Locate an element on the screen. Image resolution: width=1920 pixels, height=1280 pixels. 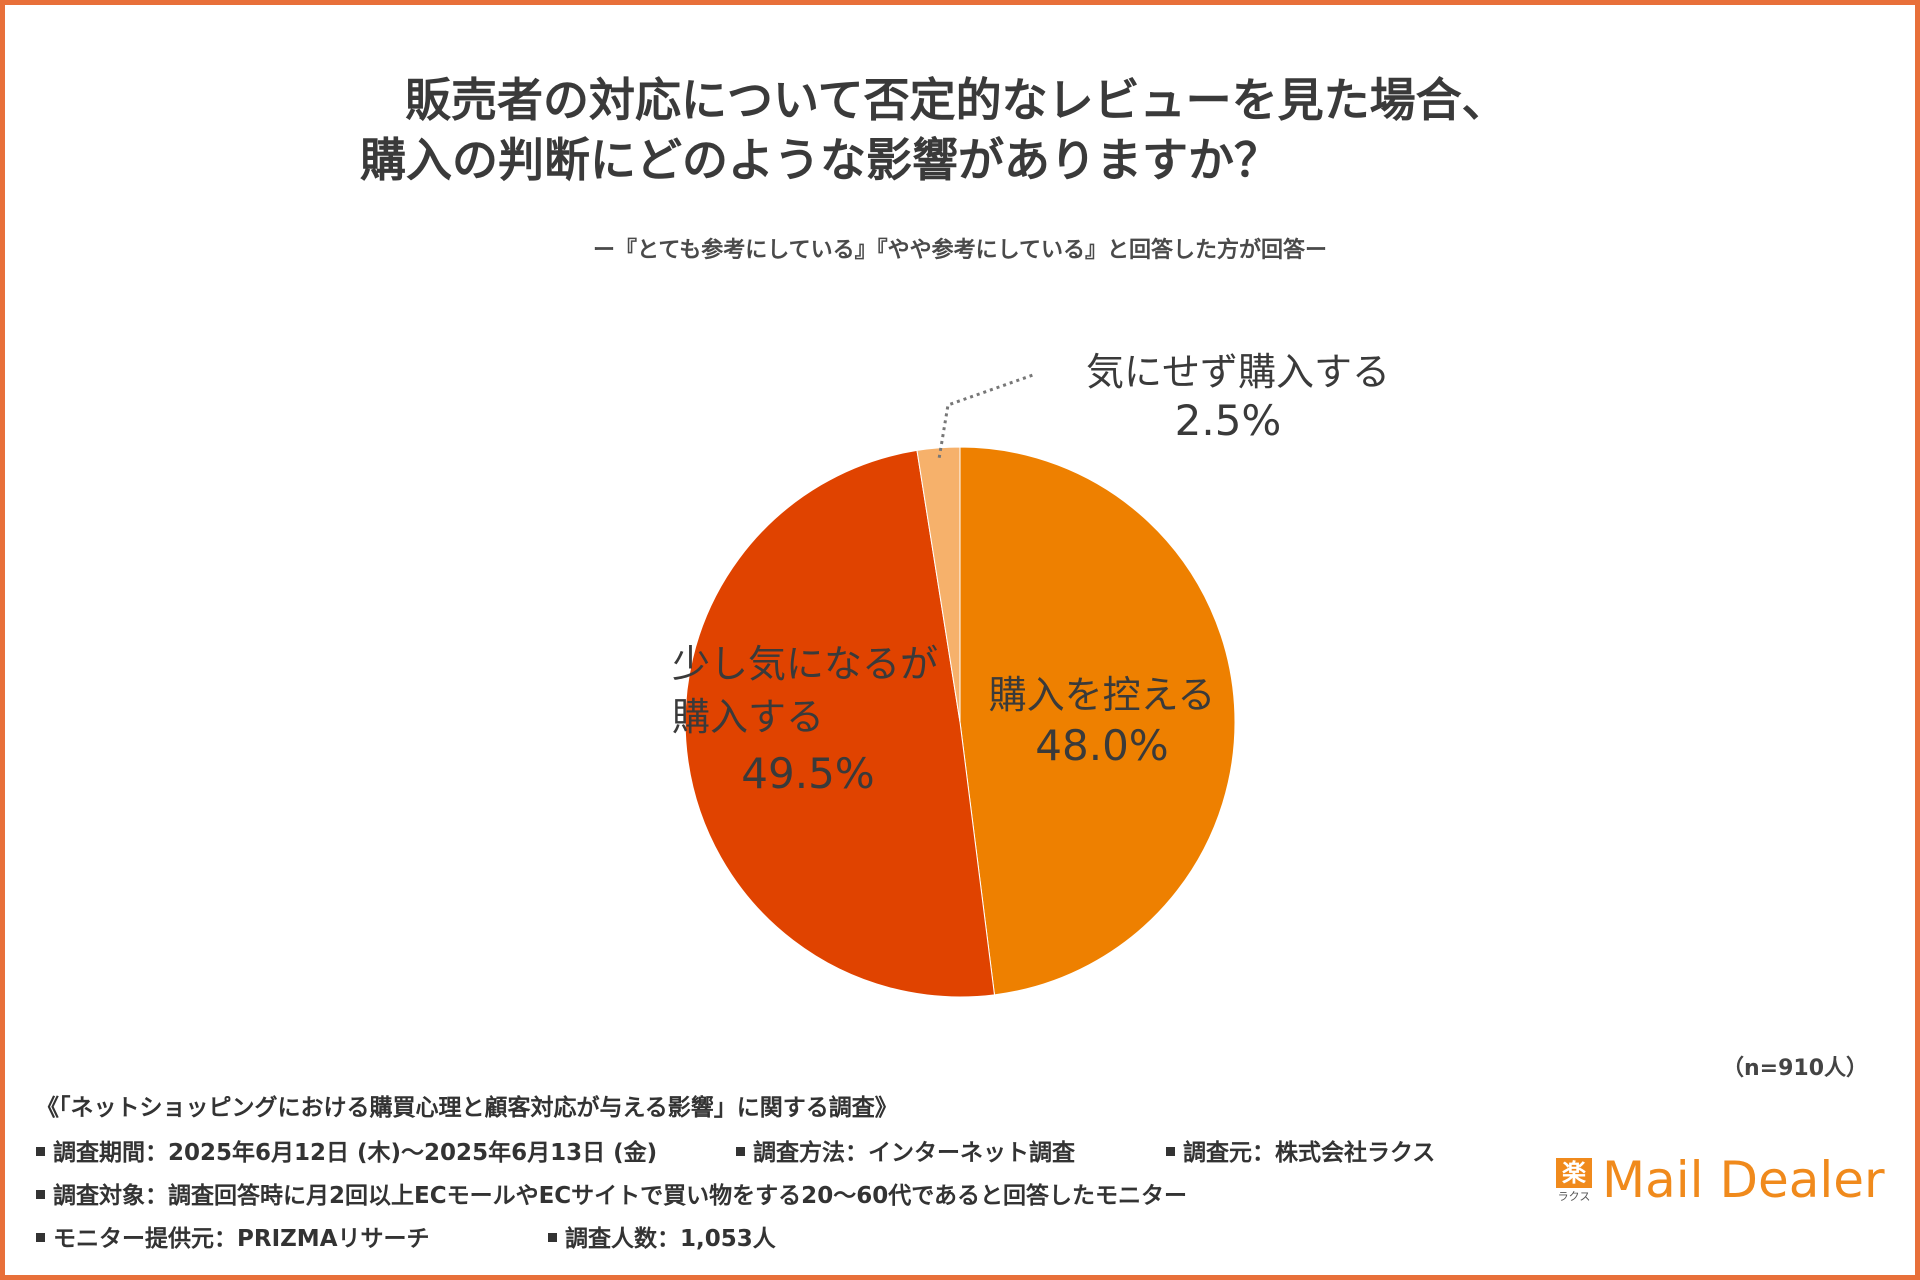
footer-item-period: 調査期間：2025年6月12日 (木)～2025年6月13日 (金) is located at coordinates (346, 1150).